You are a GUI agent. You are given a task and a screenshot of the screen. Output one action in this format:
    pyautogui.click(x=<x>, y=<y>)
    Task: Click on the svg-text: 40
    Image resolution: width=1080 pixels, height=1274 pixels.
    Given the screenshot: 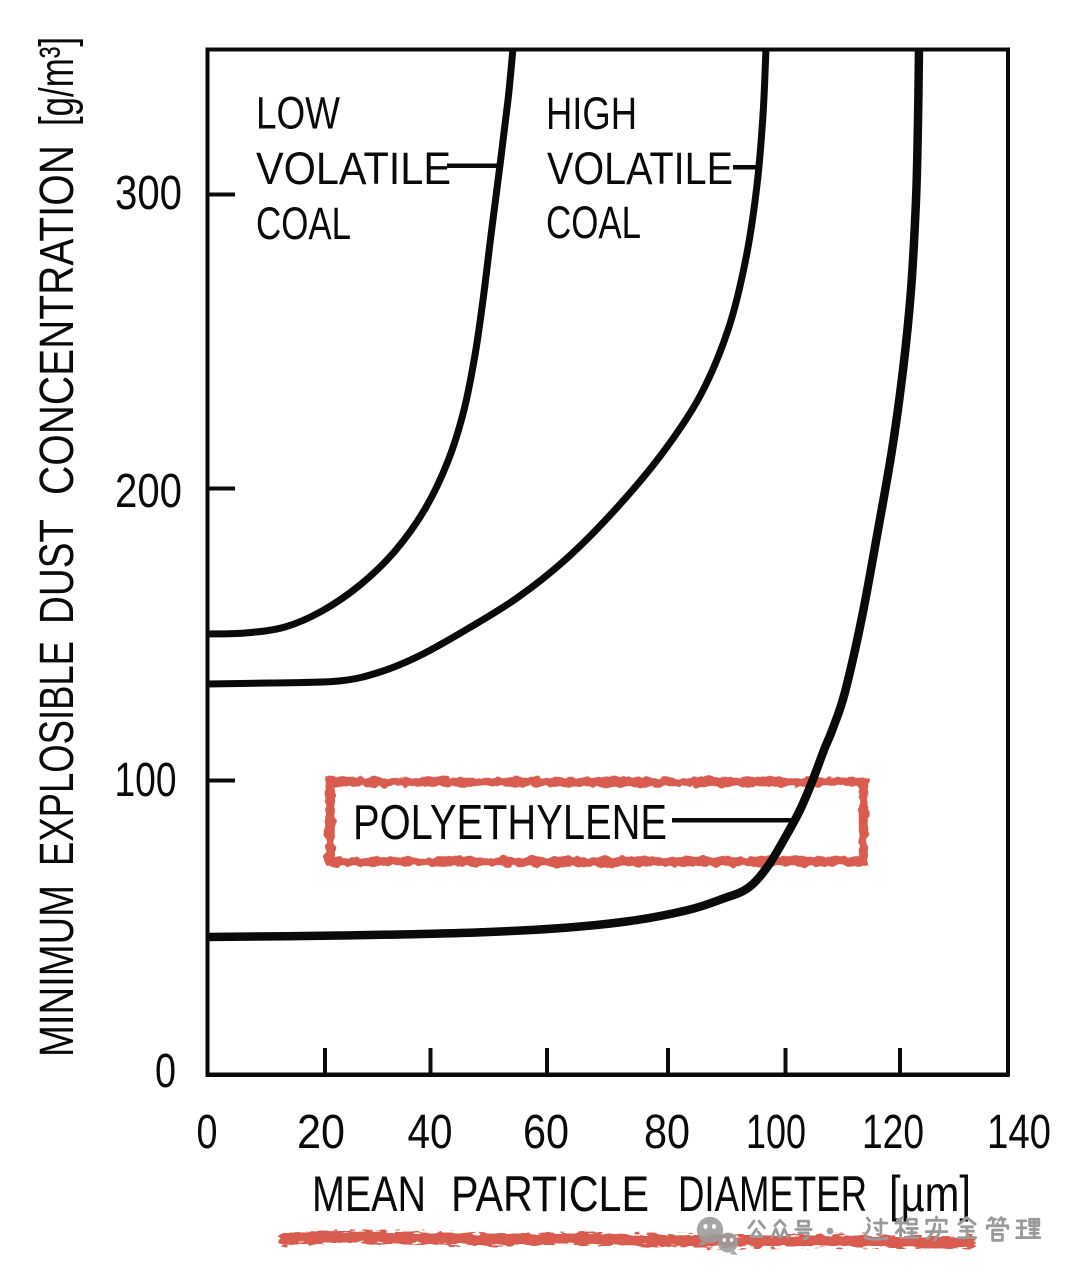 What is the action you would take?
    pyautogui.click(x=430, y=1132)
    